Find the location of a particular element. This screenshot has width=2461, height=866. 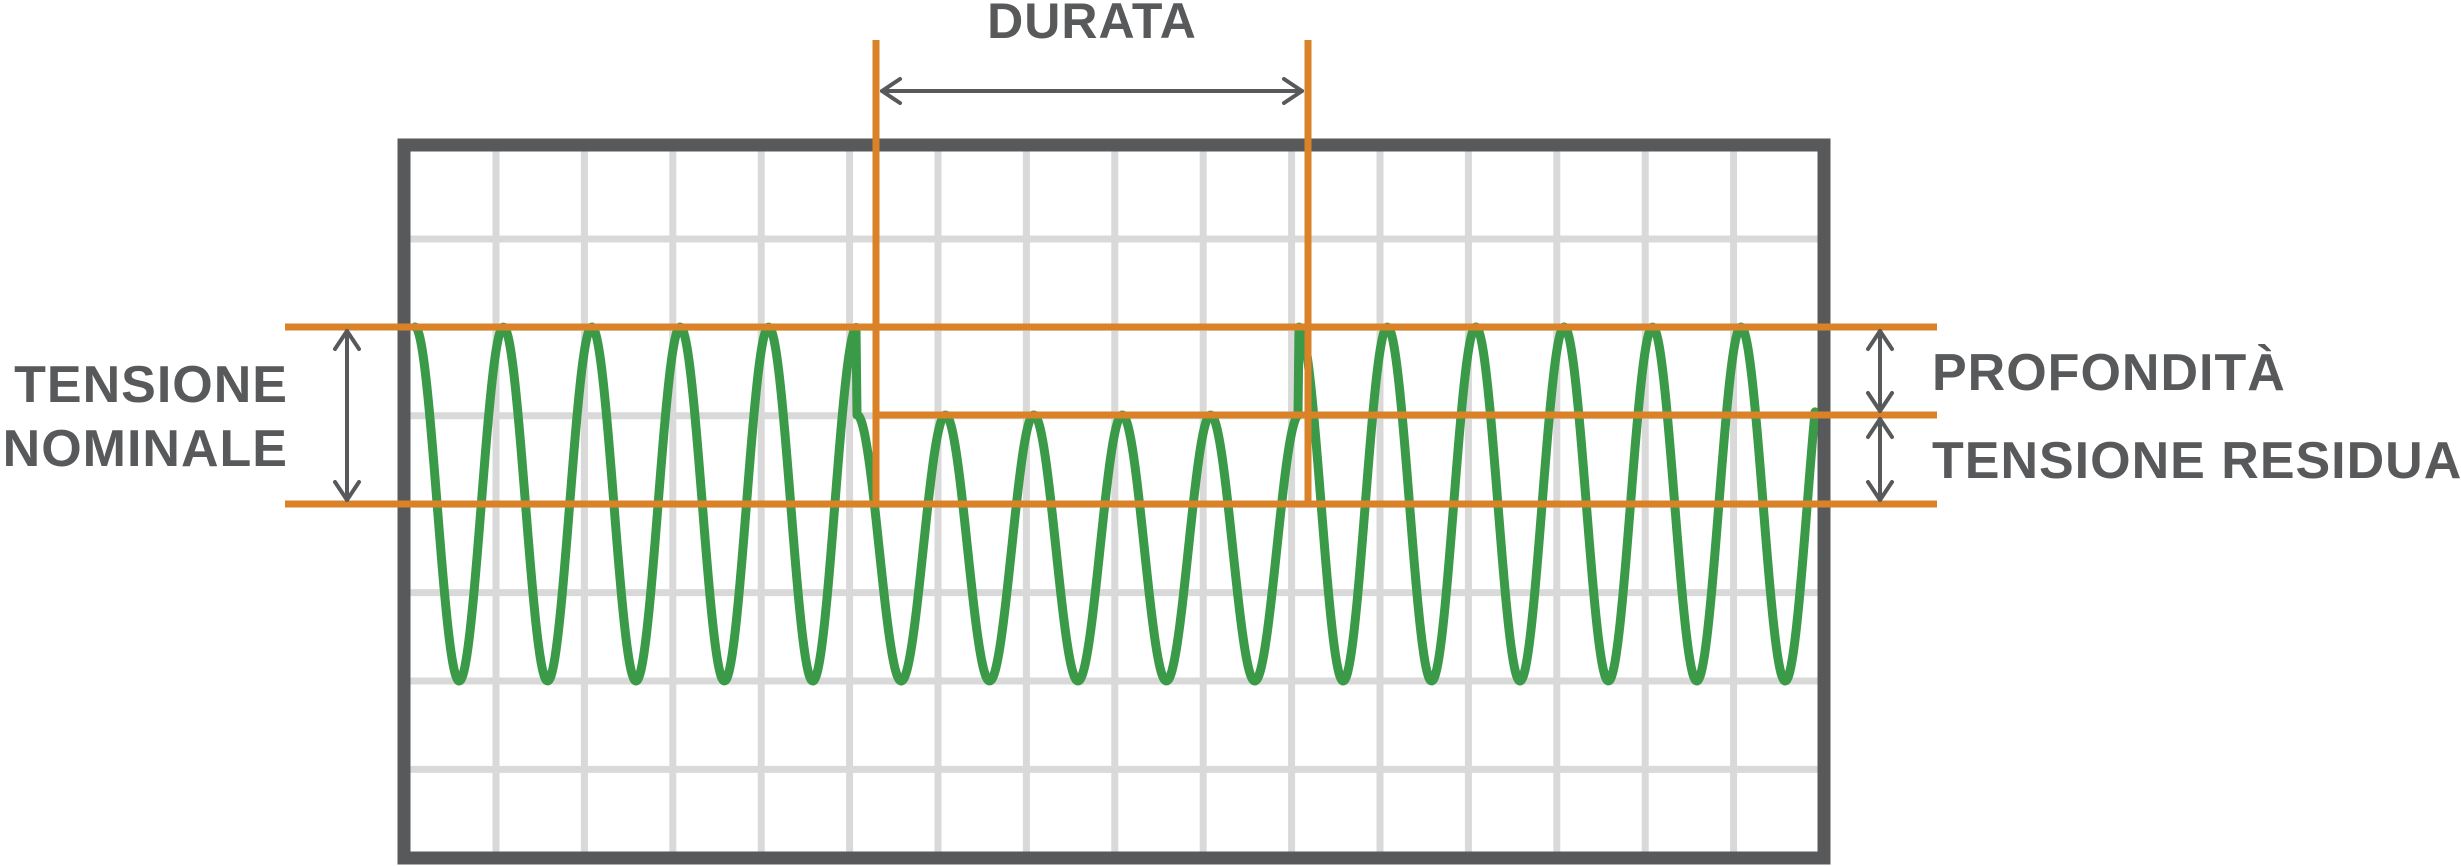

nominal-voltage-arrow is located at coordinates (347, 415).